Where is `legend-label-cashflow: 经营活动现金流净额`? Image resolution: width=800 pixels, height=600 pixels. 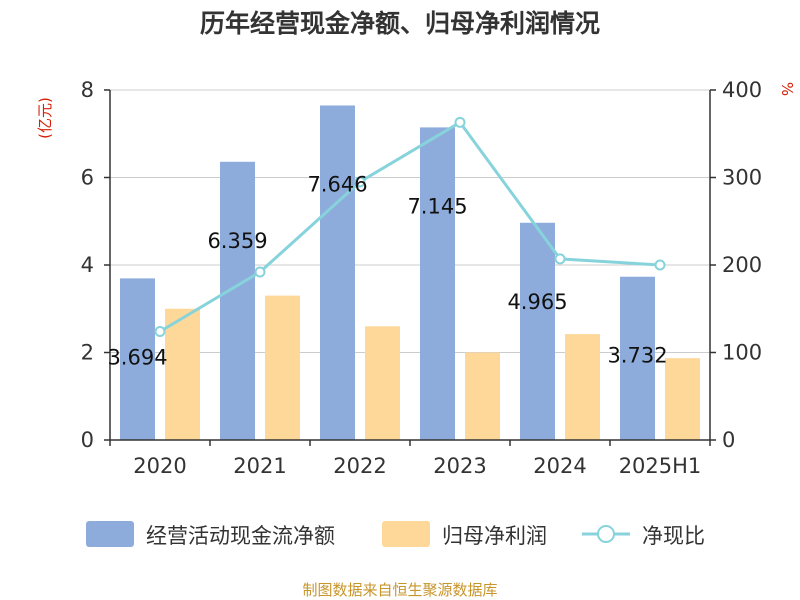 legend-label-cashflow: 经营活动现金流净额 is located at coordinates (240, 536).